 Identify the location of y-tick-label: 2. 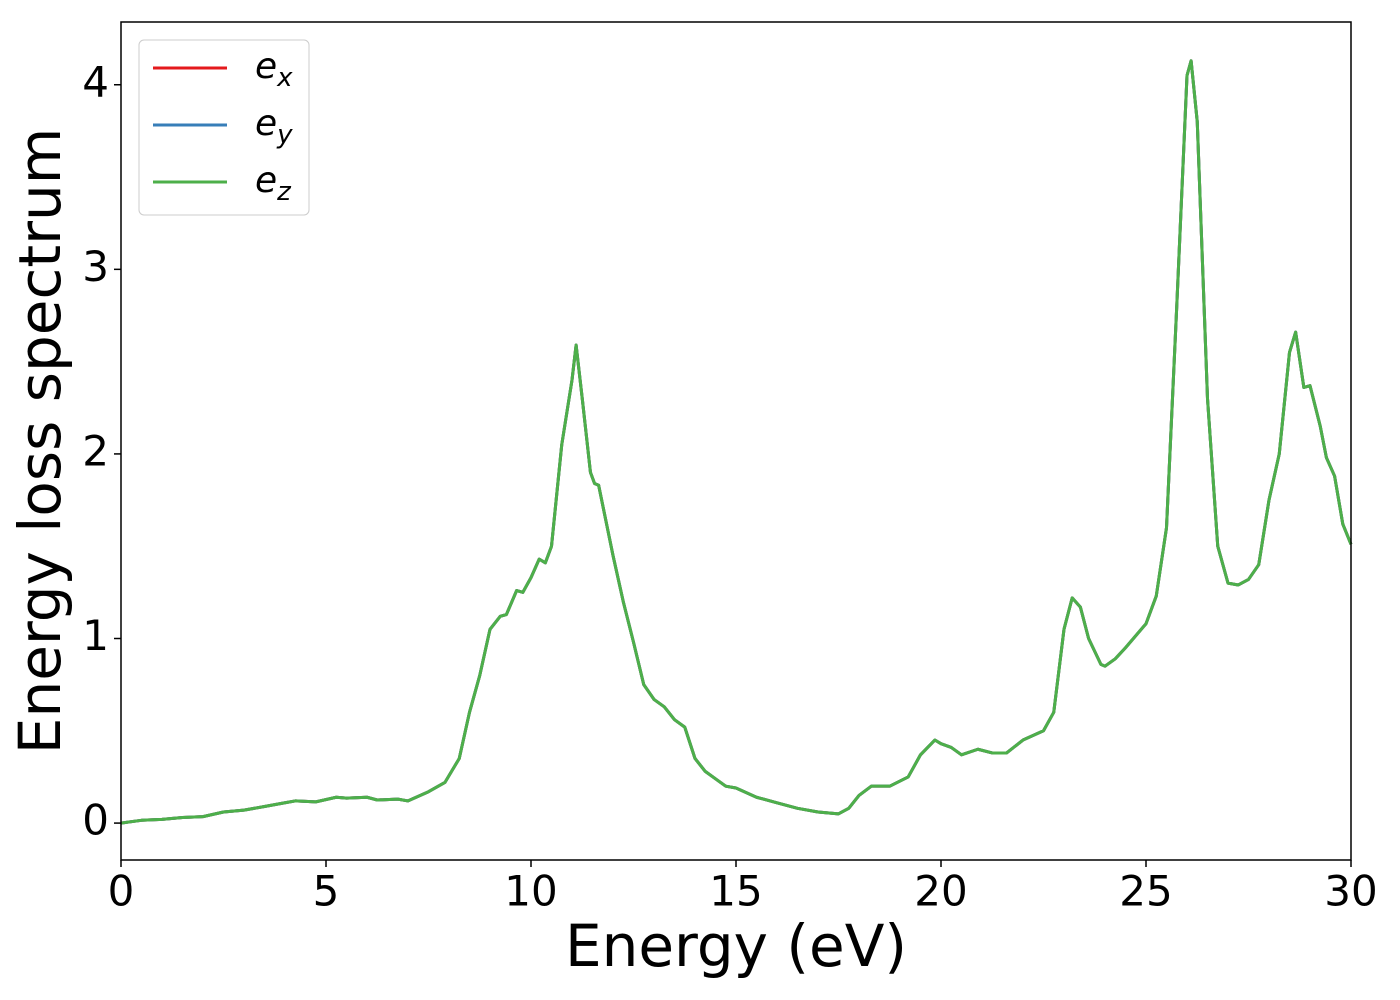
(95, 450).